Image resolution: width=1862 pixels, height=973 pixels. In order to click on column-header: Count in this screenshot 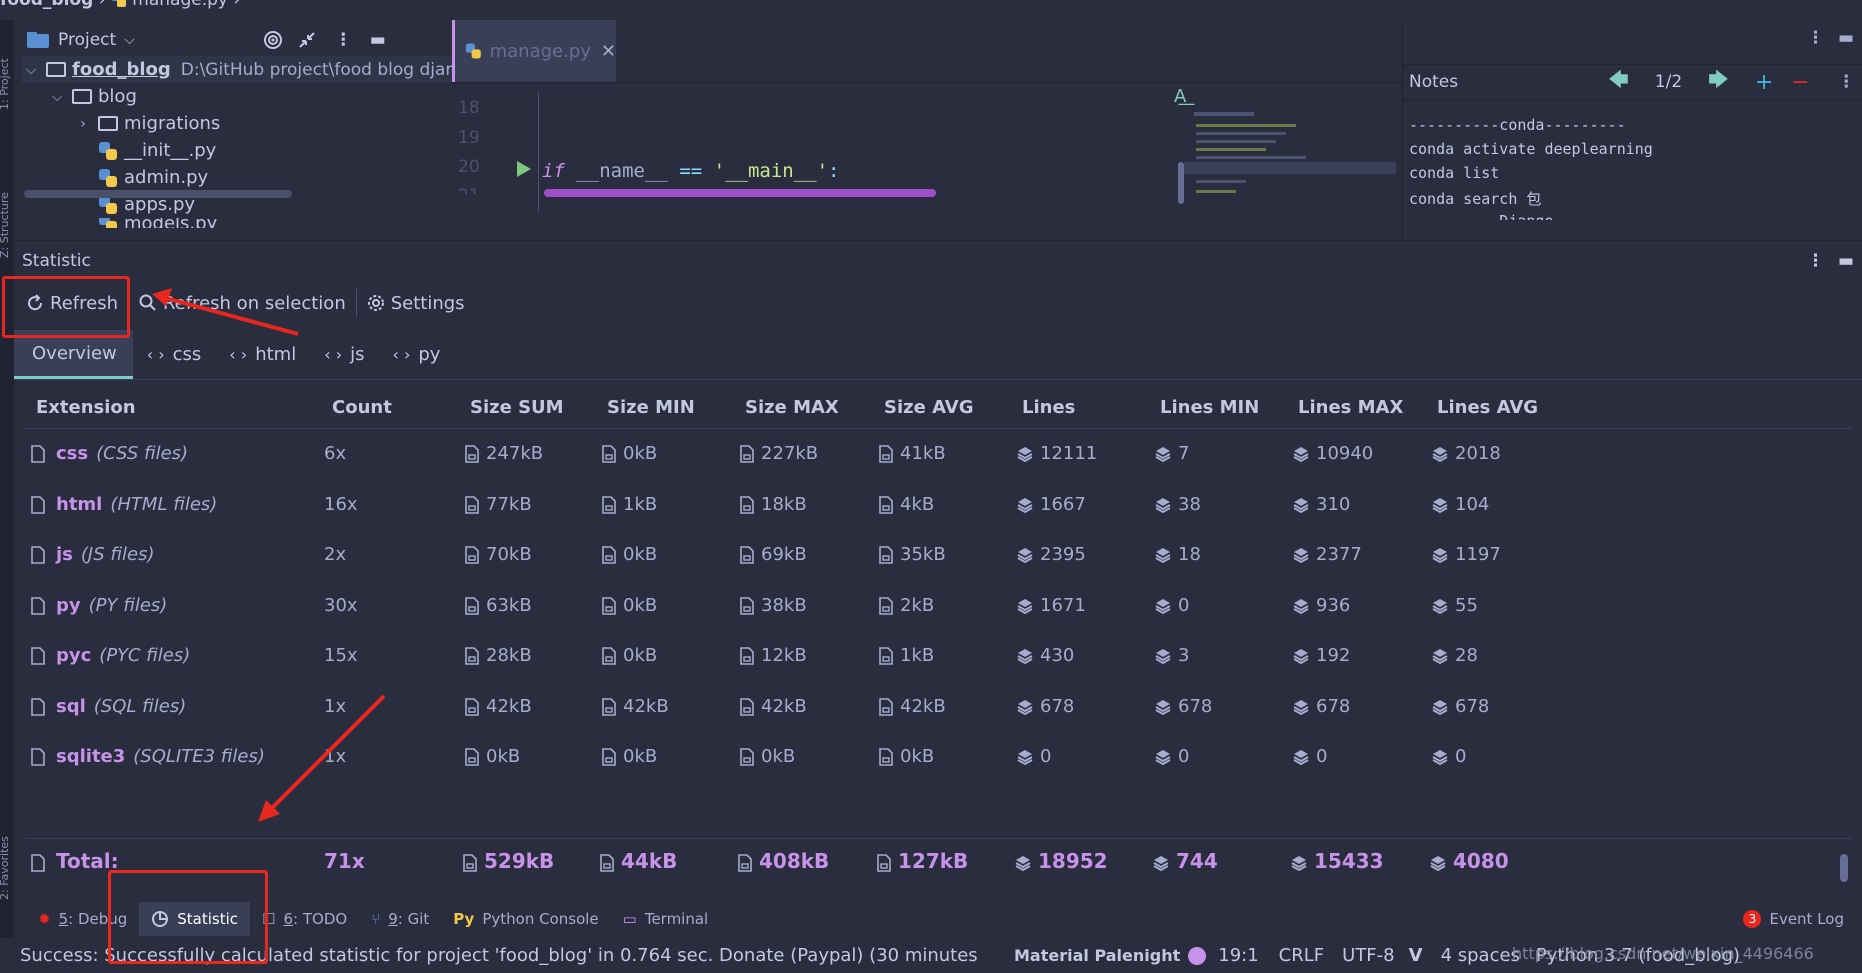, I will do `click(362, 407)`.